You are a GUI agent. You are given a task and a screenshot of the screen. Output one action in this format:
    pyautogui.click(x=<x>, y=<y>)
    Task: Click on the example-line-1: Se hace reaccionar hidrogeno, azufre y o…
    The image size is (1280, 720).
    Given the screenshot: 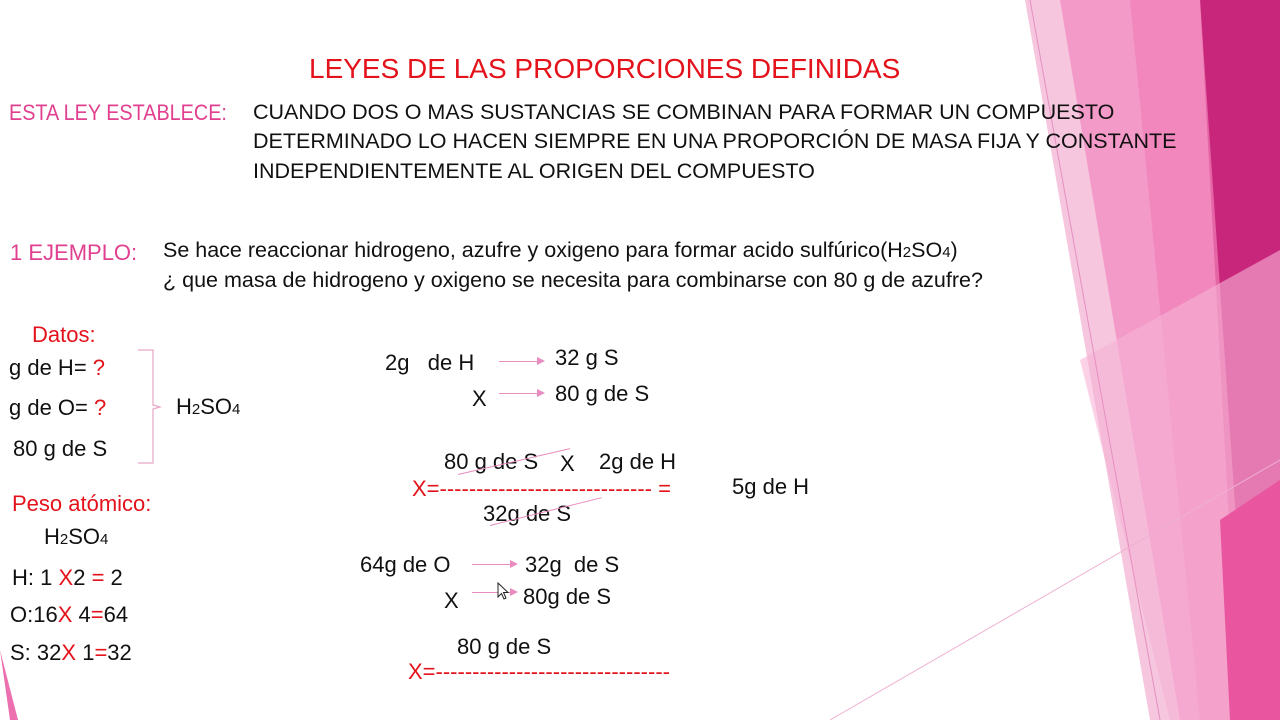 What is the action you would take?
    pyautogui.click(x=560, y=250)
    